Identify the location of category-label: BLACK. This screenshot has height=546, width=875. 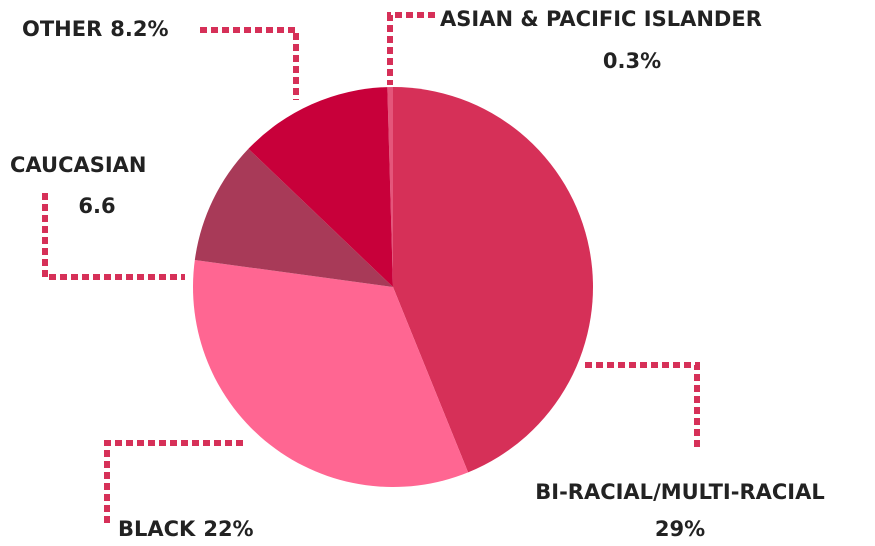
(157, 529).